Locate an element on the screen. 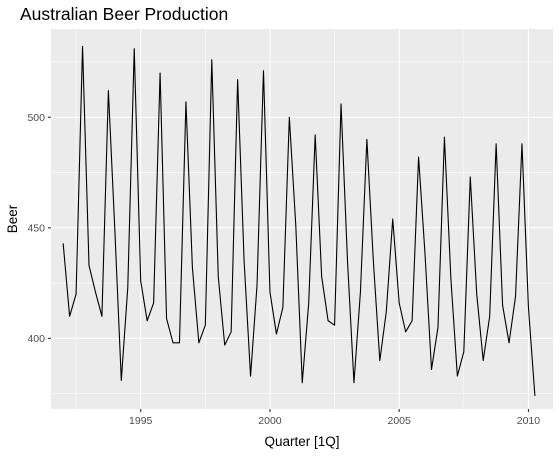 Image resolution: width=560 pixels, height=456 pixels. x-tick-label: 2000 is located at coordinates (270, 421).